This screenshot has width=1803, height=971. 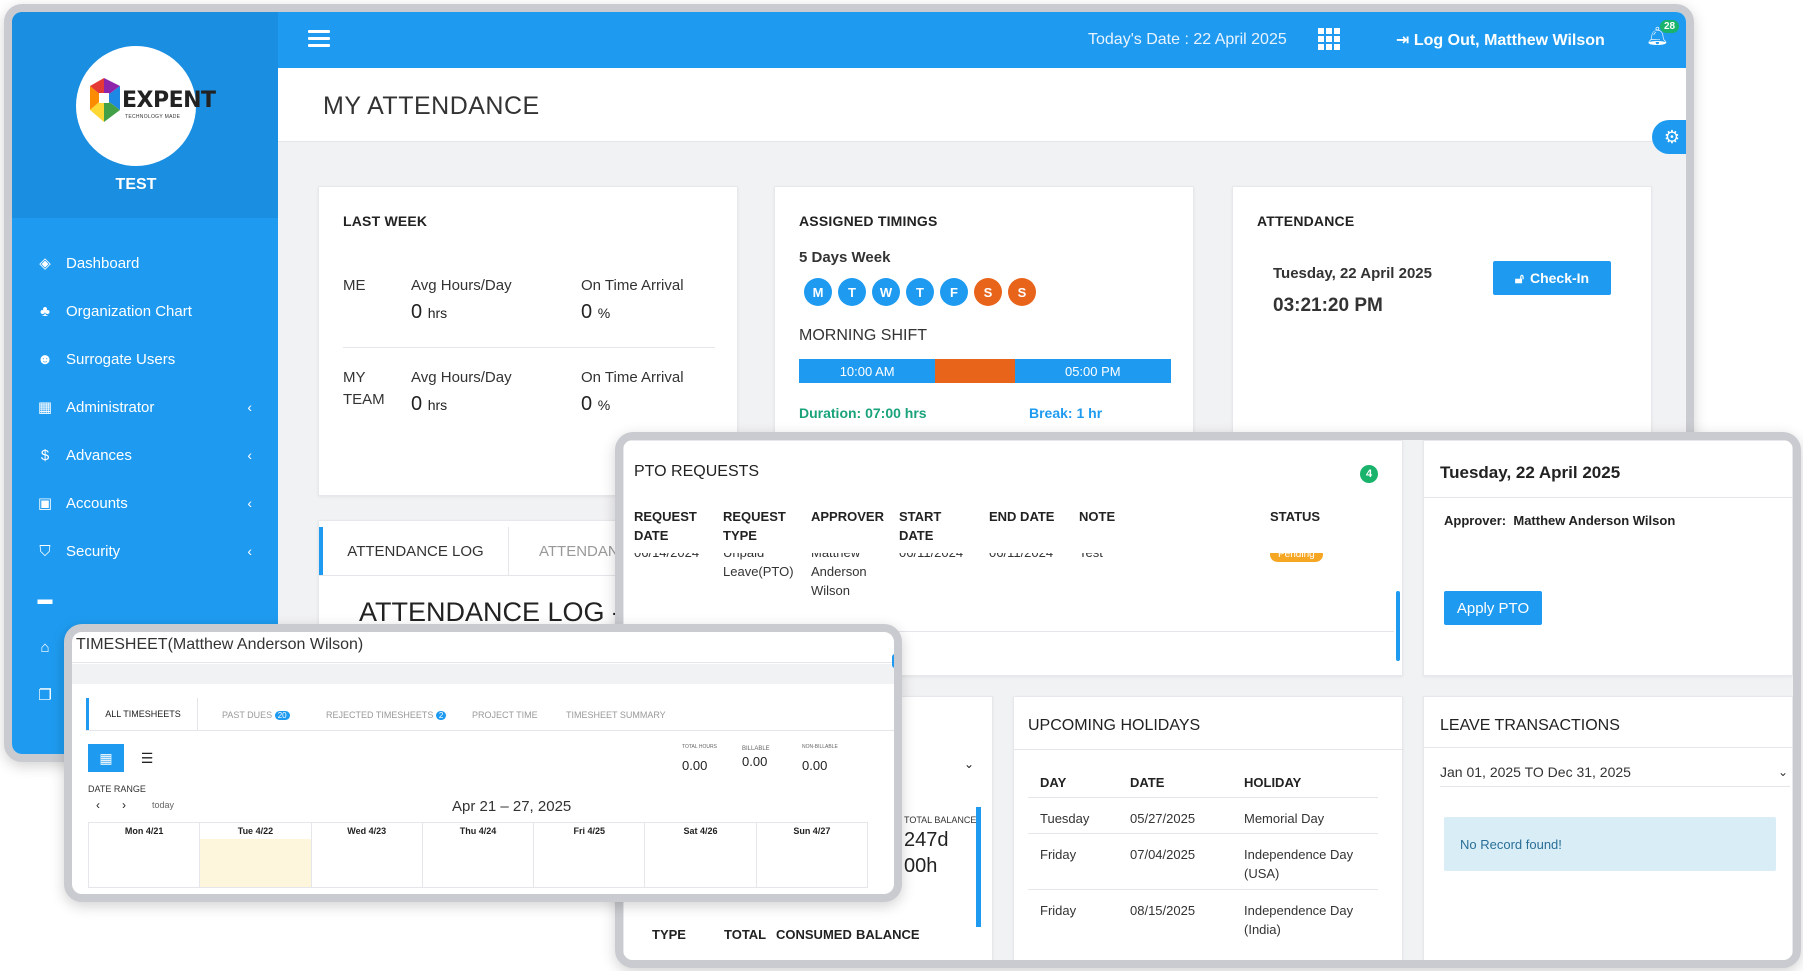 I want to click on approver: Matthew Anderson Wilson, so click(x=839, y=575).